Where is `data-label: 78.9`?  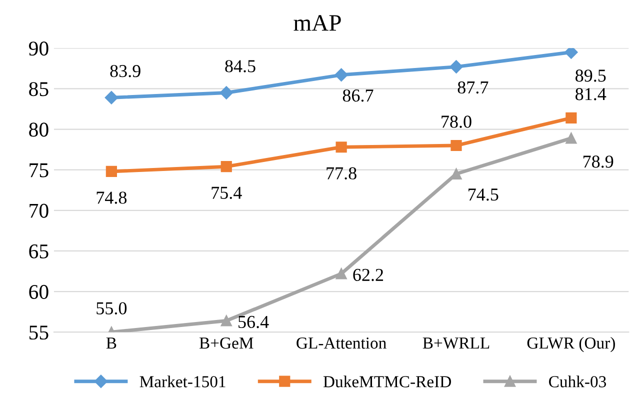
data-label: 78.9 is located at coordinates (598, 162).